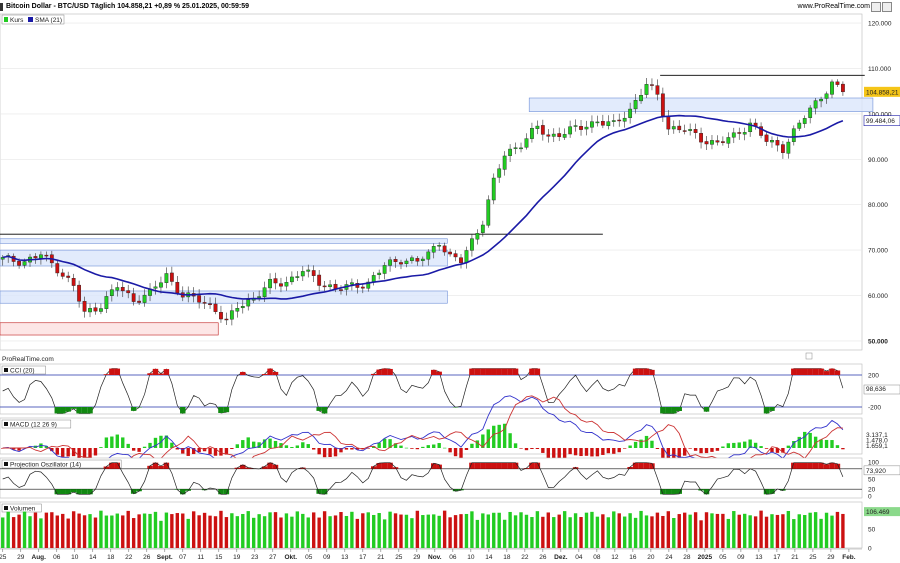 The height and width of the screenshot is (563, 900). I want to click on price-y-tick-label: 100.000, so click(880, 114).